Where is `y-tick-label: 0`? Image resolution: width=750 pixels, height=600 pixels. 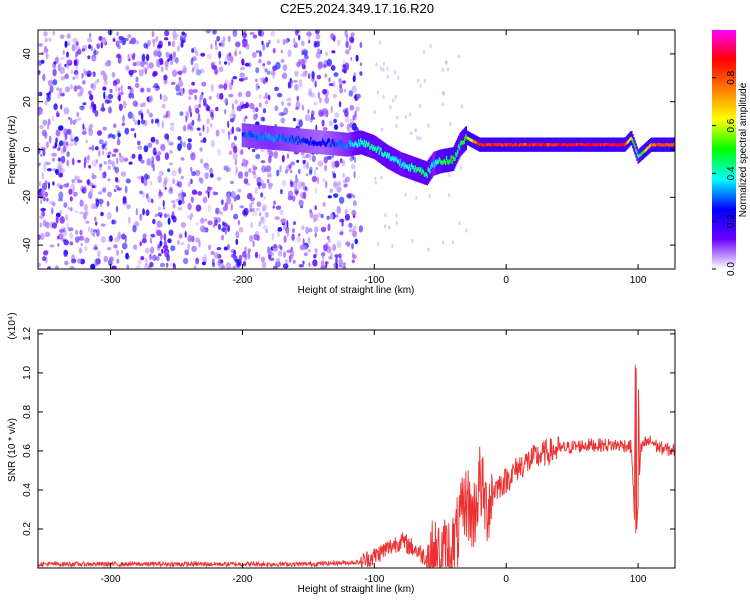
y-tick-label: 0 is located at coordinates (27, 149).